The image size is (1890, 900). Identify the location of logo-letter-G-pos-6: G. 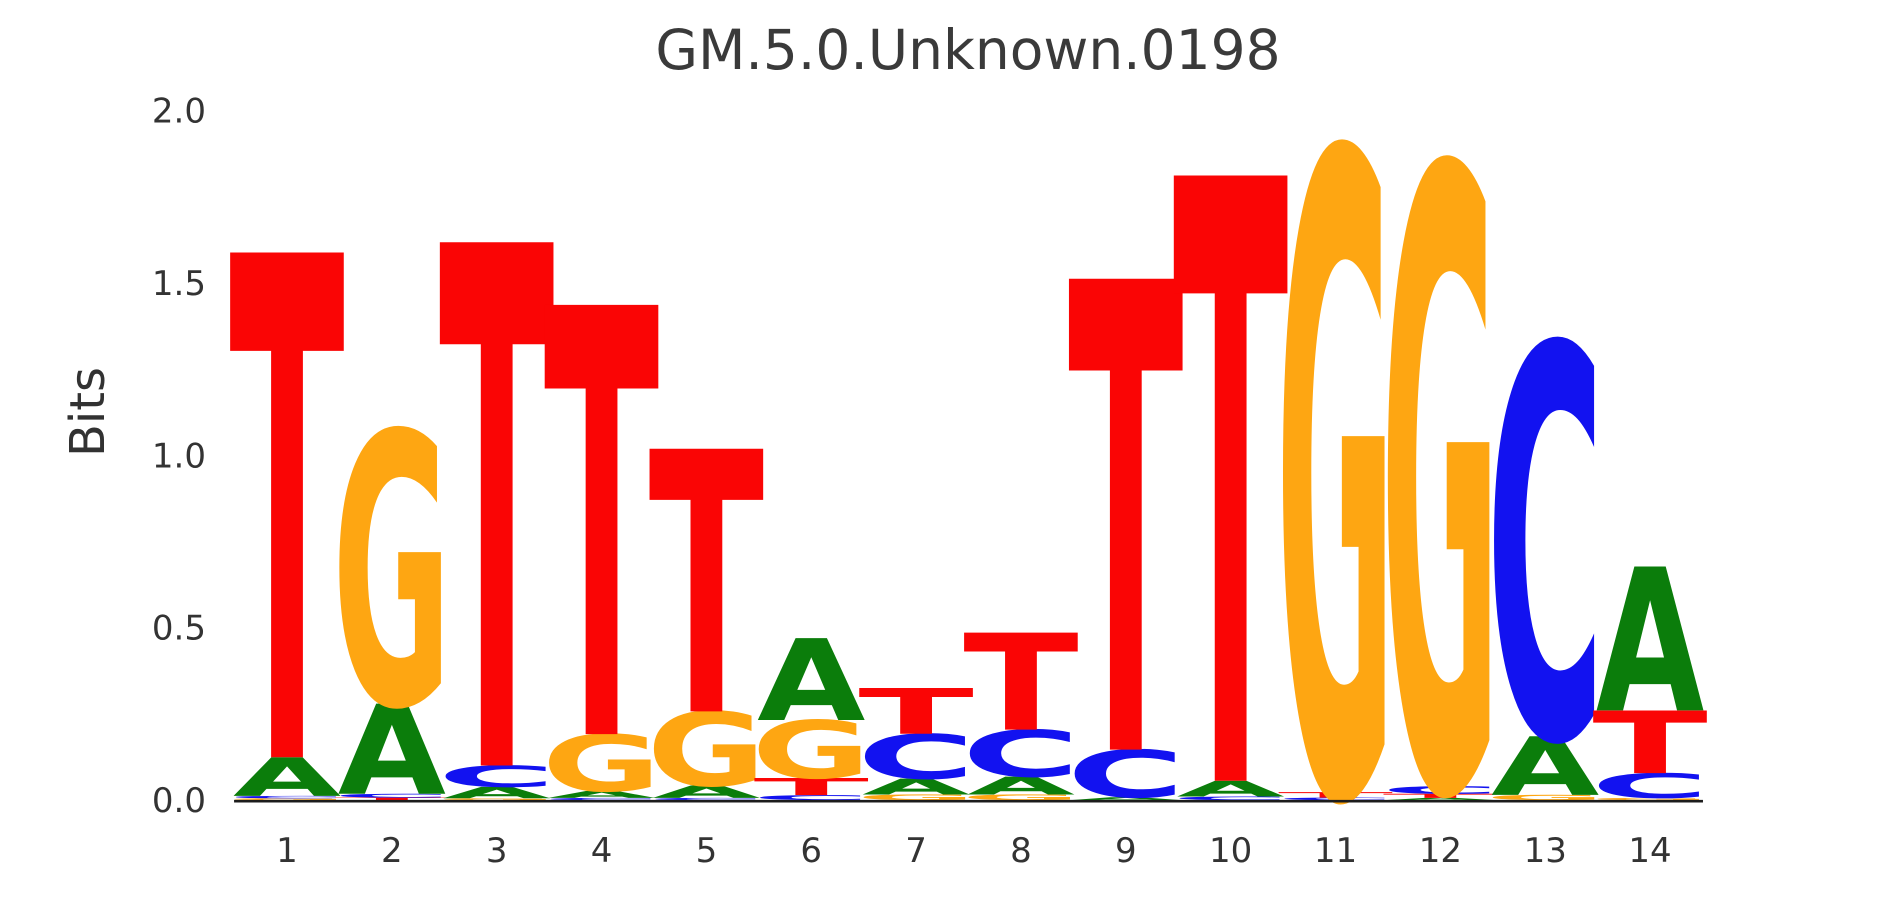
(811, 750).